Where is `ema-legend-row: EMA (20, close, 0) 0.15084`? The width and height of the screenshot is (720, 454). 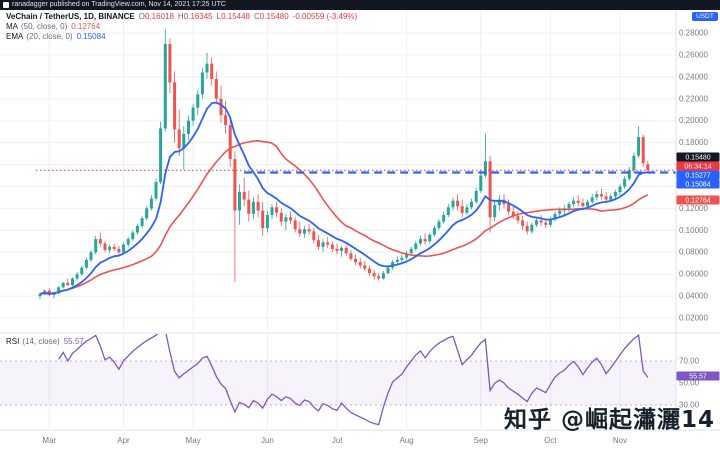 ema-legend-row: EMA (20, close, 0) 0.15084 is located at coordinates (56, 36).